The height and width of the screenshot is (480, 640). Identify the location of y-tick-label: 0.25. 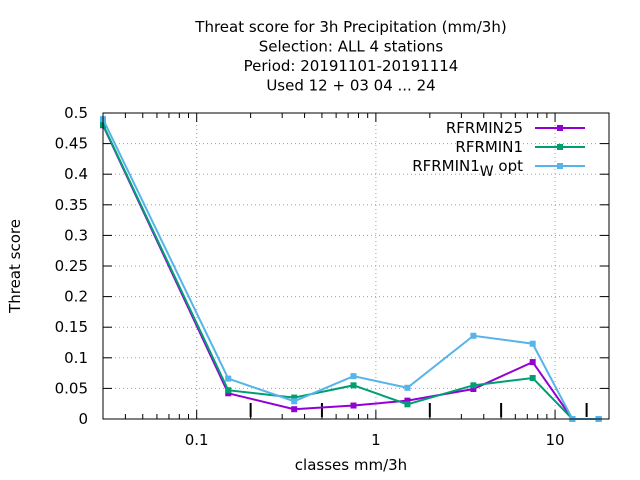
(71, 266).